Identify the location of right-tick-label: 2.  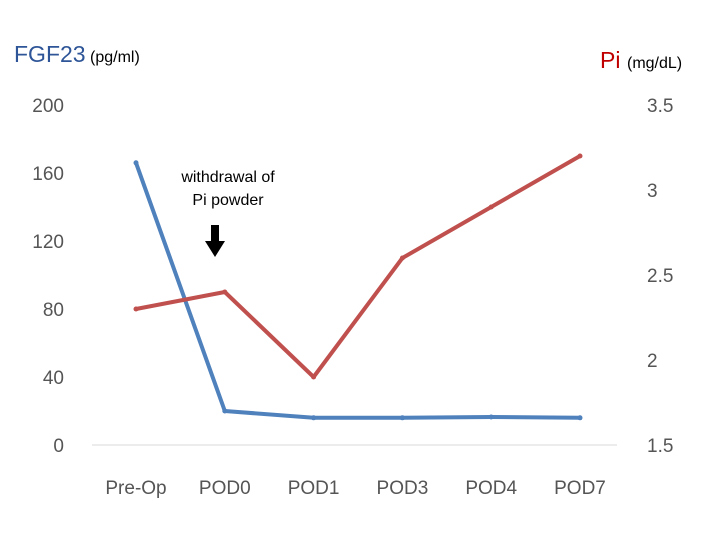
(652, 361).